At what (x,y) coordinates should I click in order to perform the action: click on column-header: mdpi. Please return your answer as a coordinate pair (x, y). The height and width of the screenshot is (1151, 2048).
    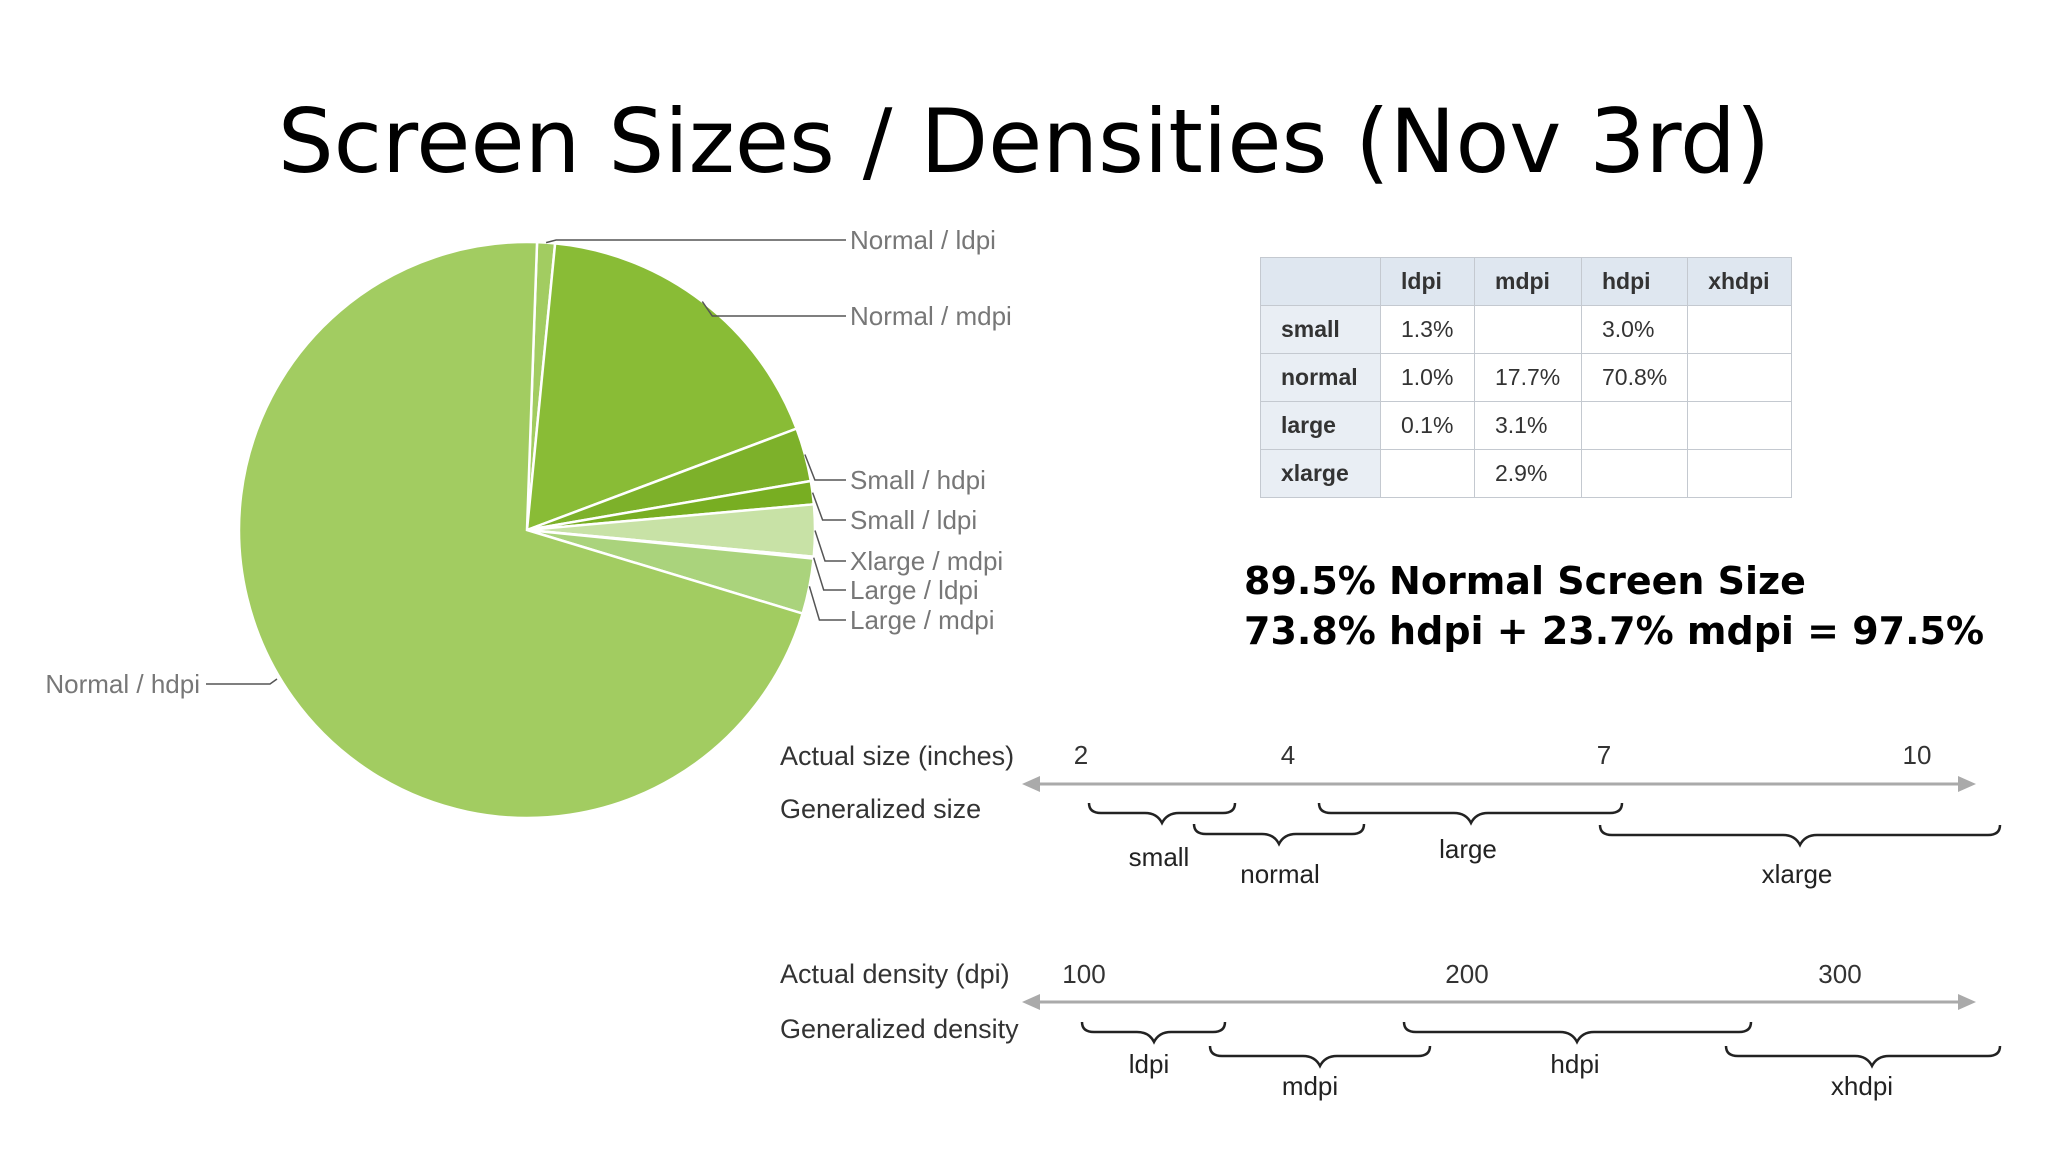
    Looking at the image, I should click on (1528, 281).